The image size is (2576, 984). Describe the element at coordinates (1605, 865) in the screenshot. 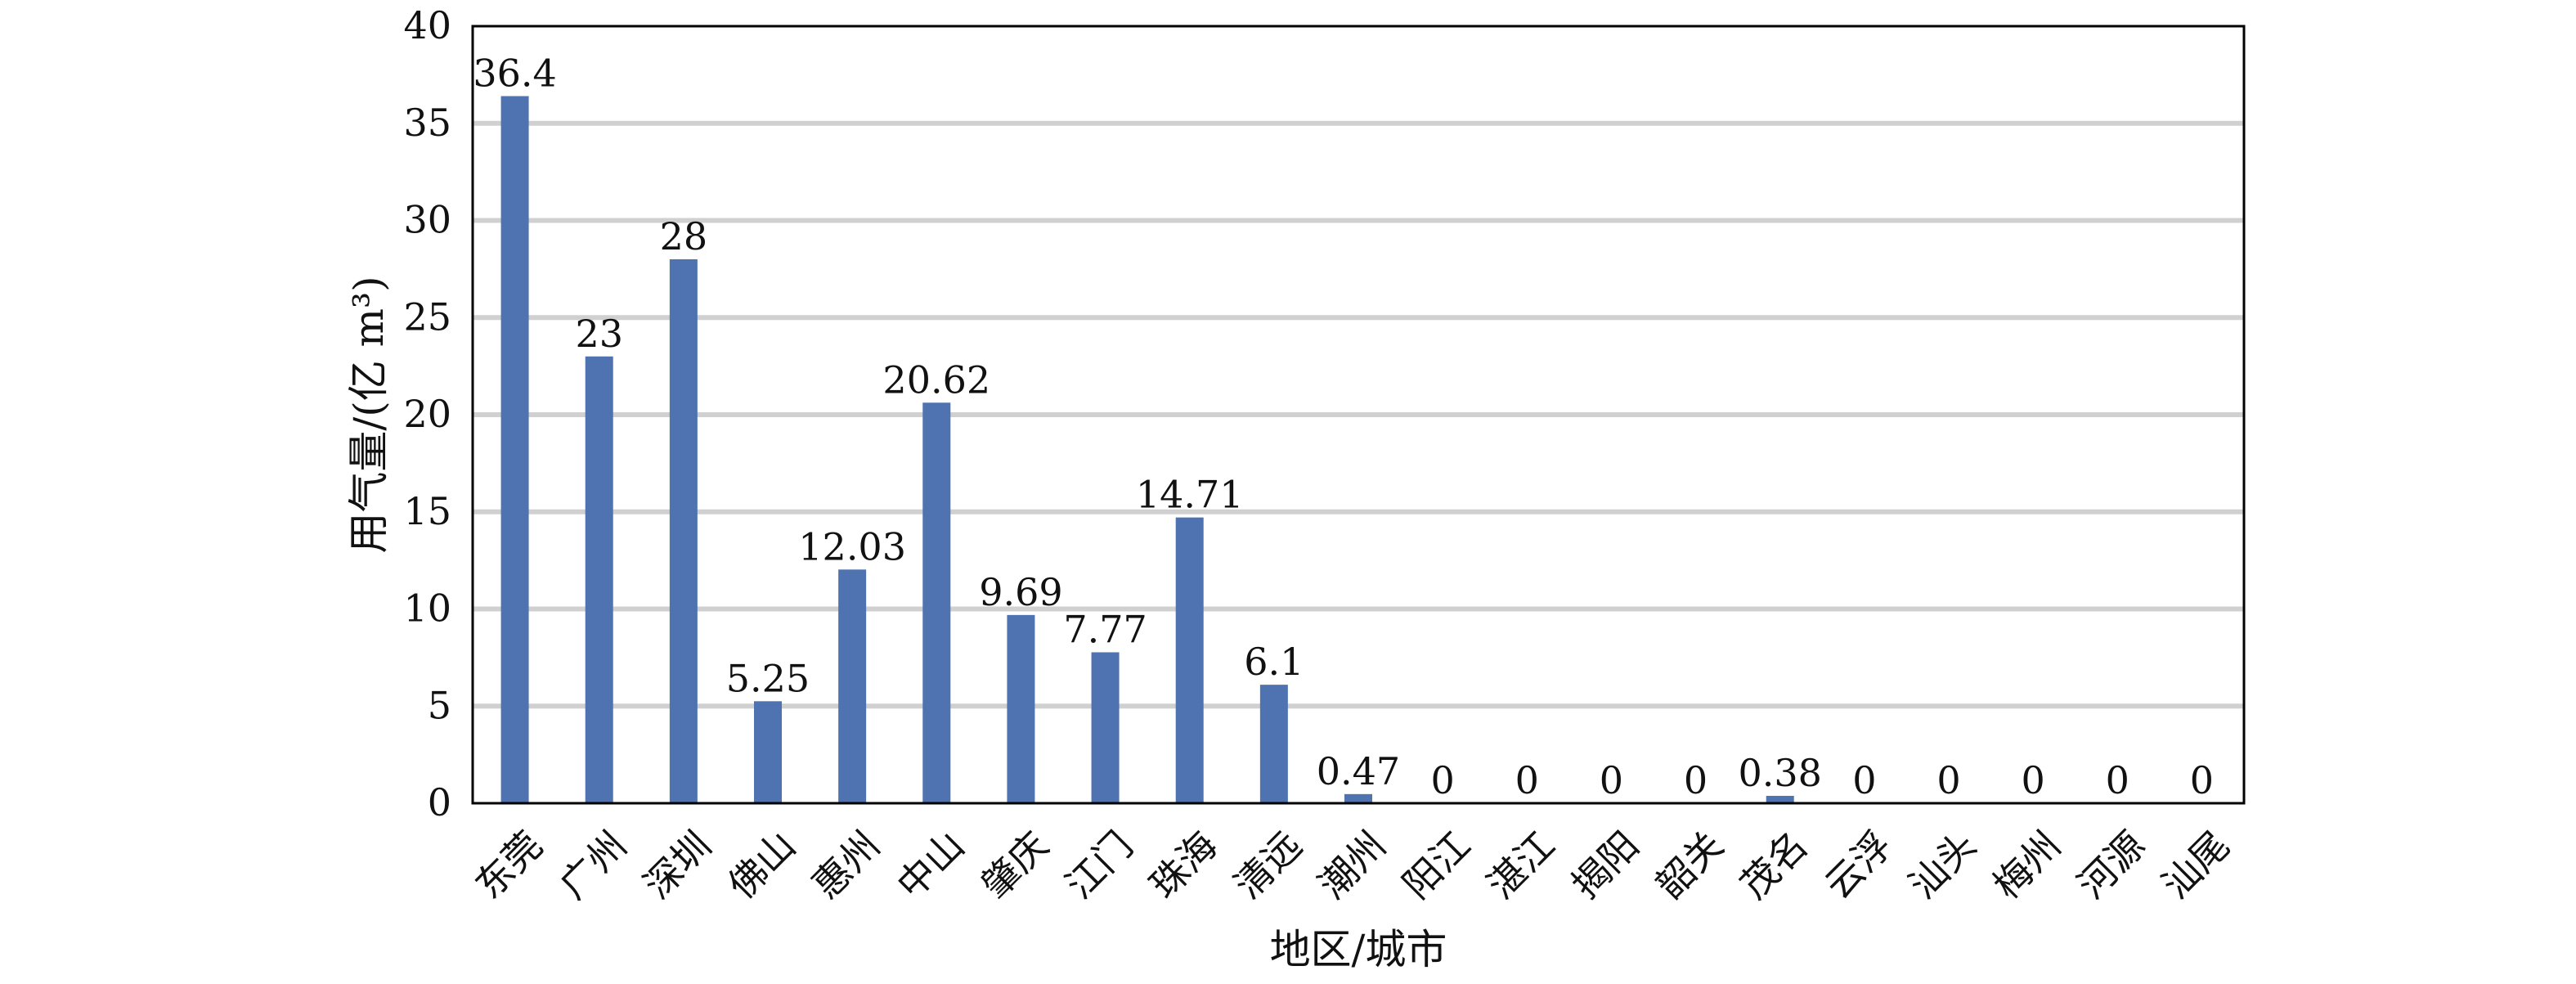

I see `x-tick-label: 揭阳` at that location.